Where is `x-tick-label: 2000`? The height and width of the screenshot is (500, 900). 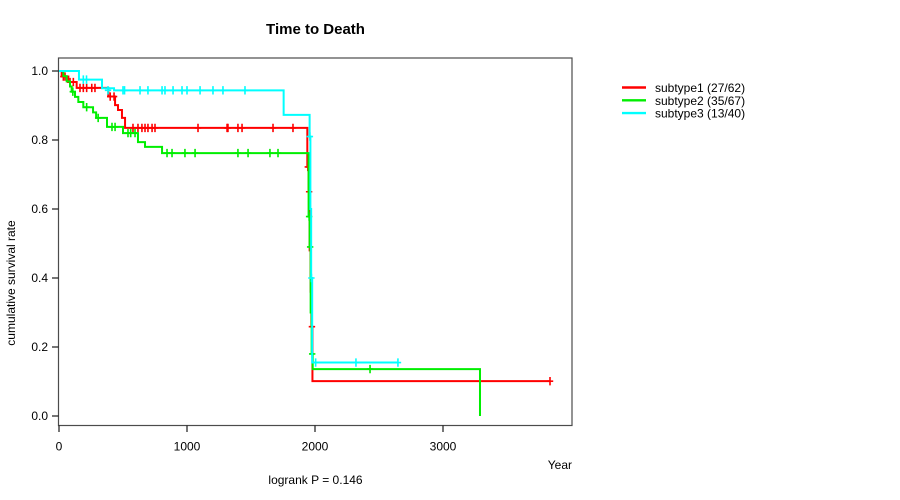
x-tick-label: 2000 is located at coordinates (315, 447).